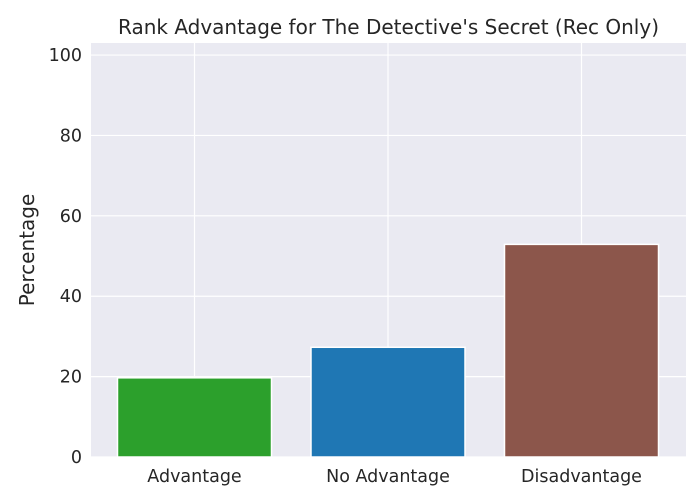 This screenshot has width=700, height=500. What do you see at coordinates (27, 250) in the screenshot?
I see `y-axis-label: Percentage` at bounding box center [27, 250].